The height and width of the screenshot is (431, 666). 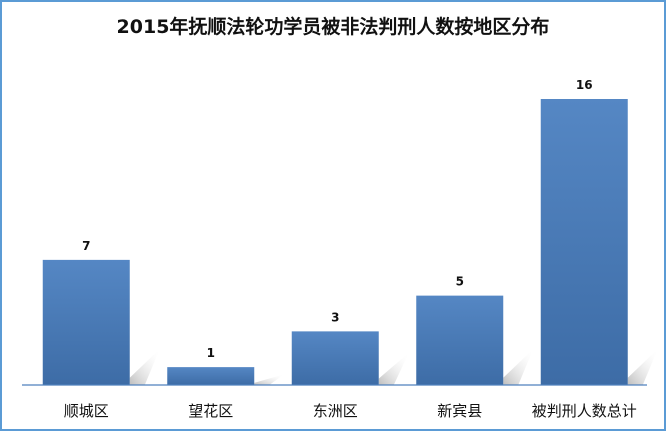 What do you see at coordinates (211, 353) in the screenshot?
I see `data-label: 1` at bounding box center [211, 353].